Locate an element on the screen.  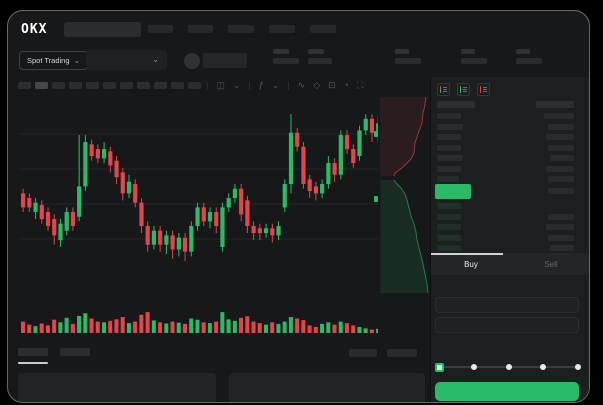
buy-submit-button is located at coordinates (507, 391).